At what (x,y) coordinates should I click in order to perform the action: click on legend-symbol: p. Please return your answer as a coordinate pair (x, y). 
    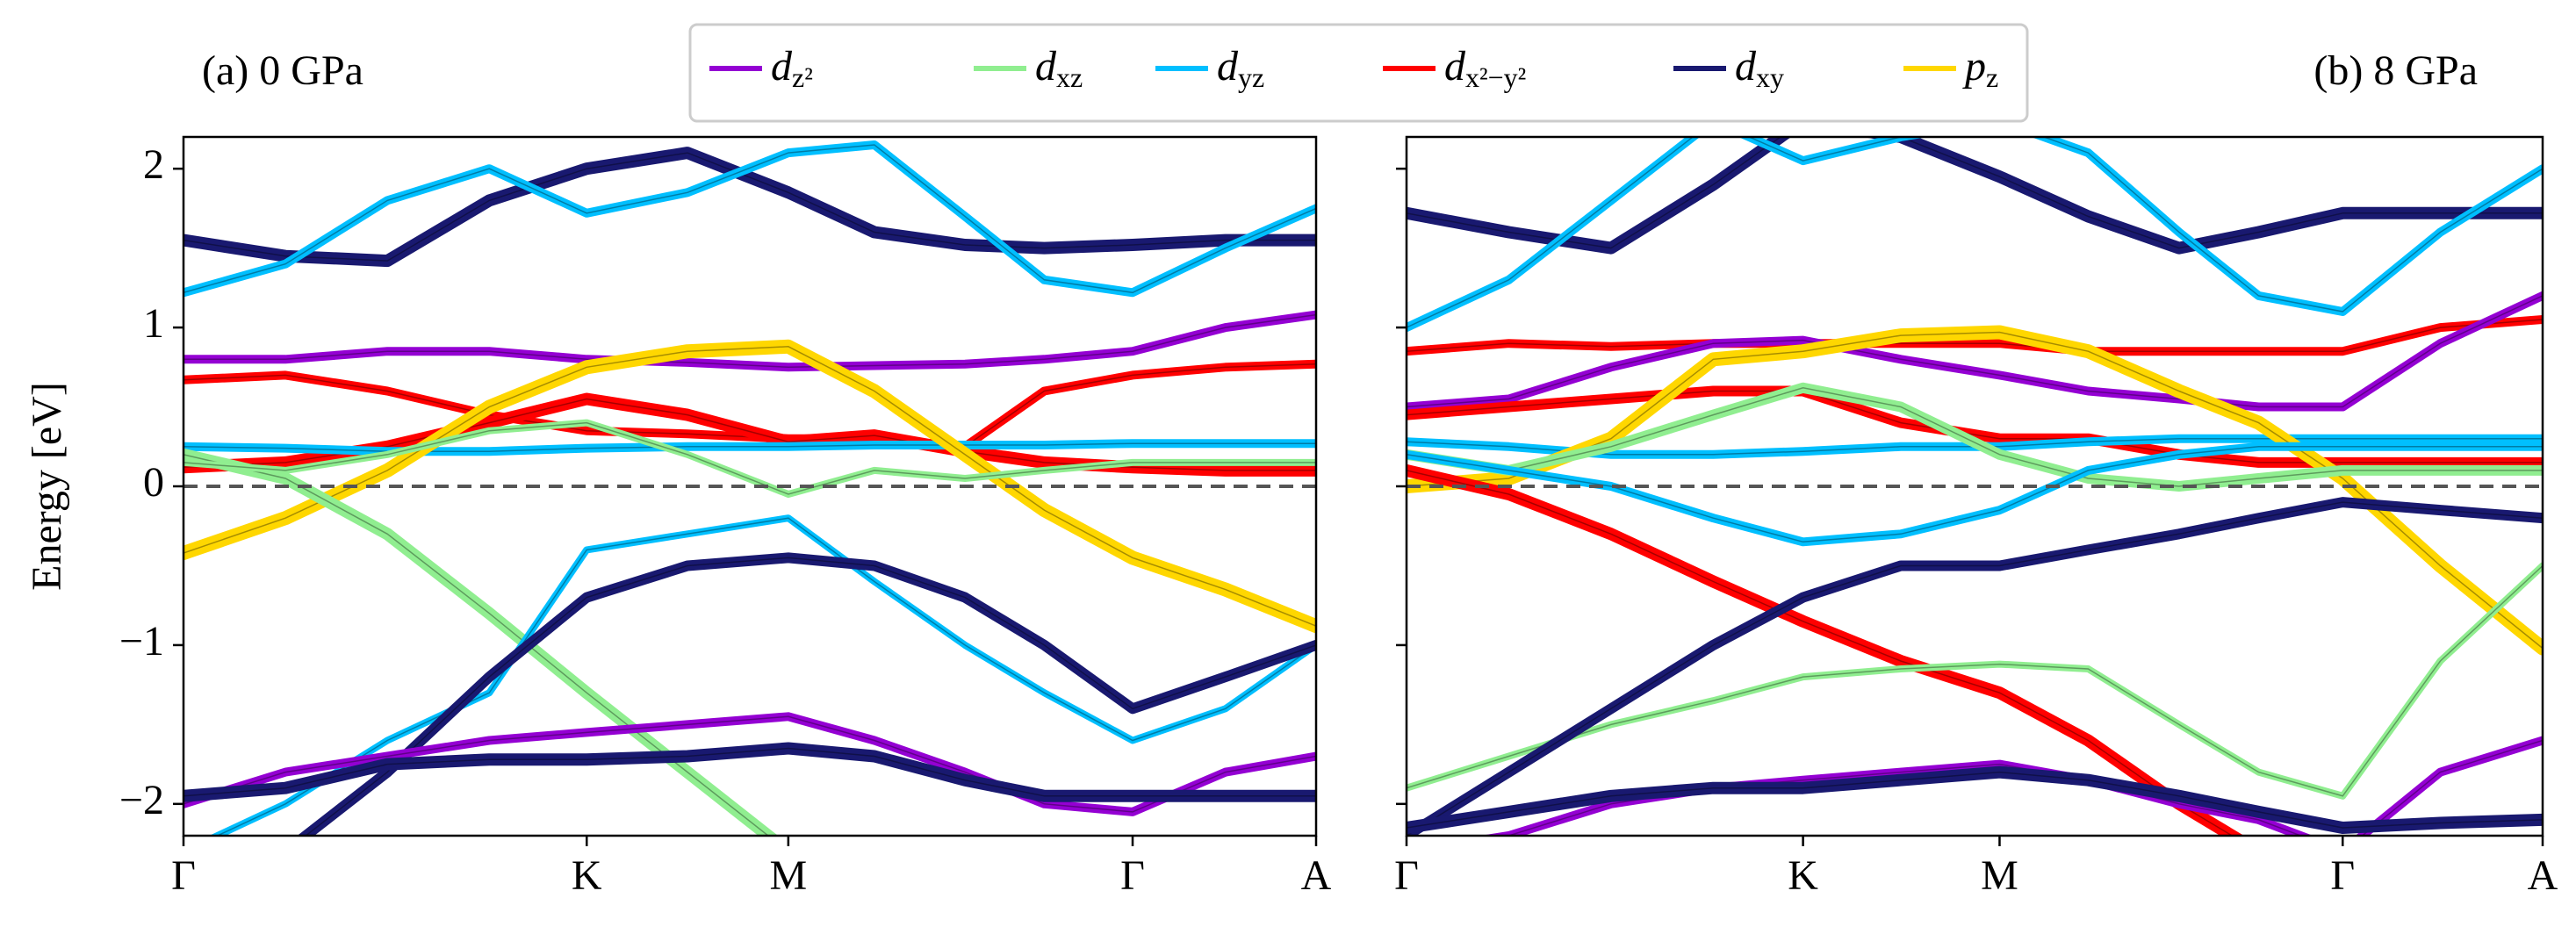
    Looking at the image, I should click on (1974, 66).